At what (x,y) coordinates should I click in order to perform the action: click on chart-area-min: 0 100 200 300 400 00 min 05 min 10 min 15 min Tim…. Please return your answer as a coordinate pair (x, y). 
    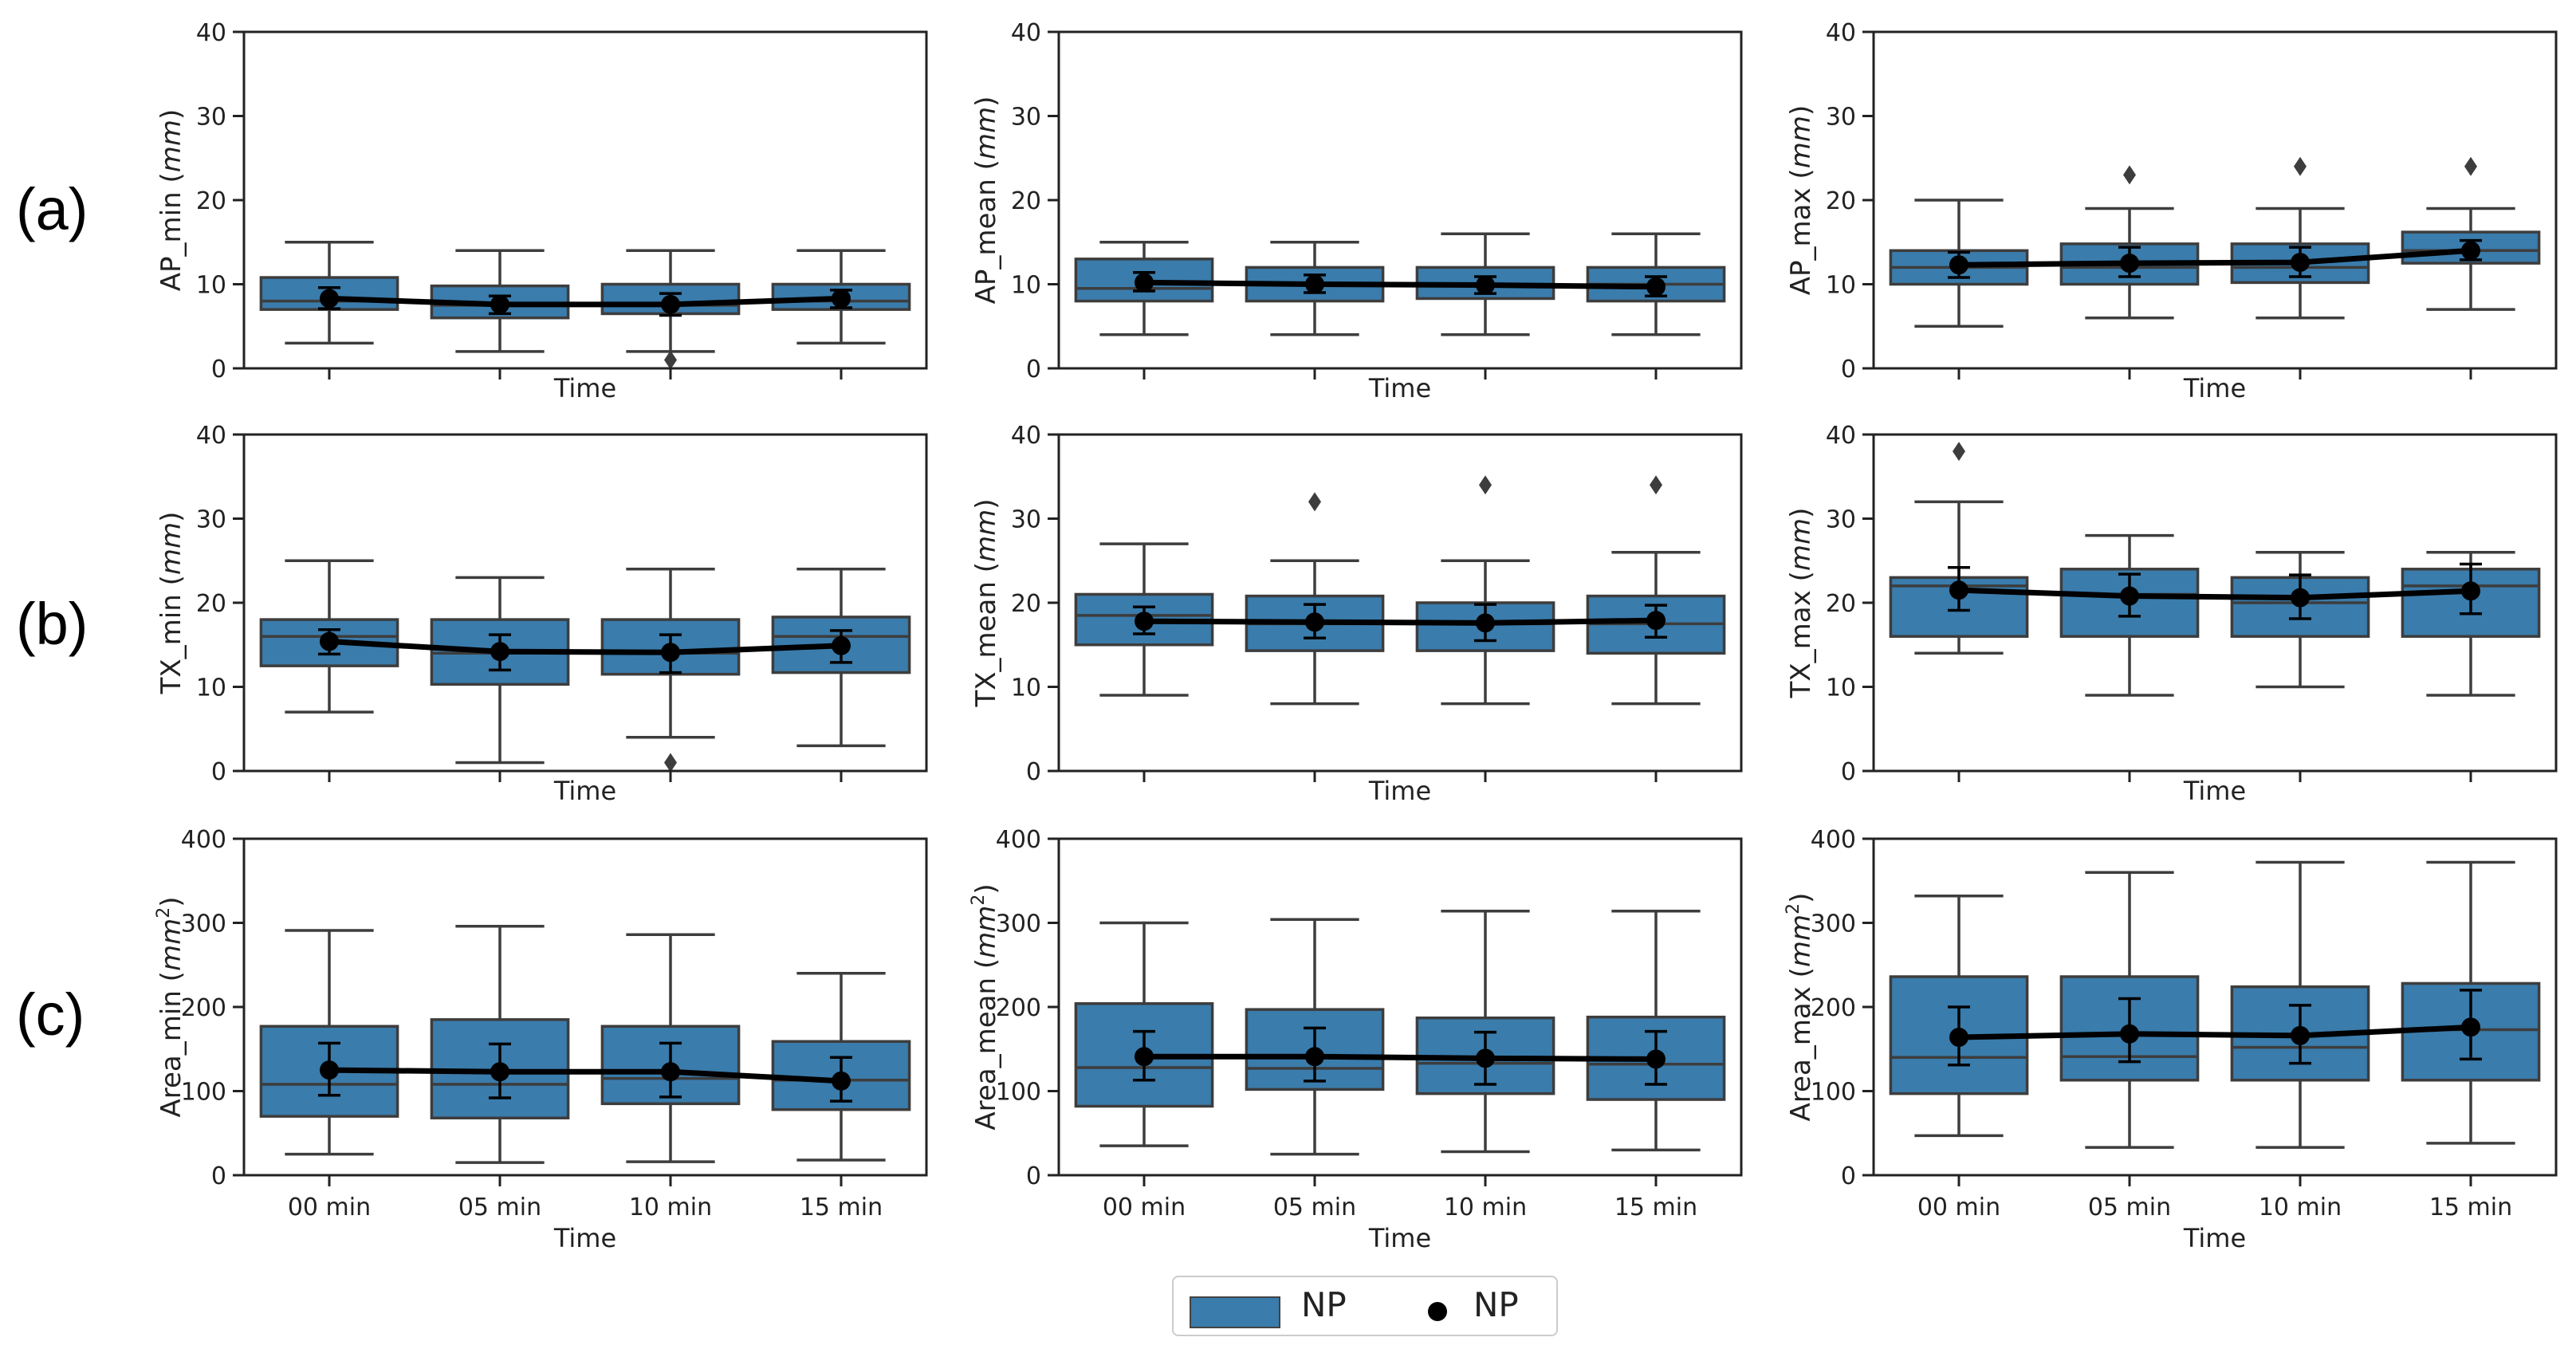
    Looking at the image, I should click on (541, 1039).